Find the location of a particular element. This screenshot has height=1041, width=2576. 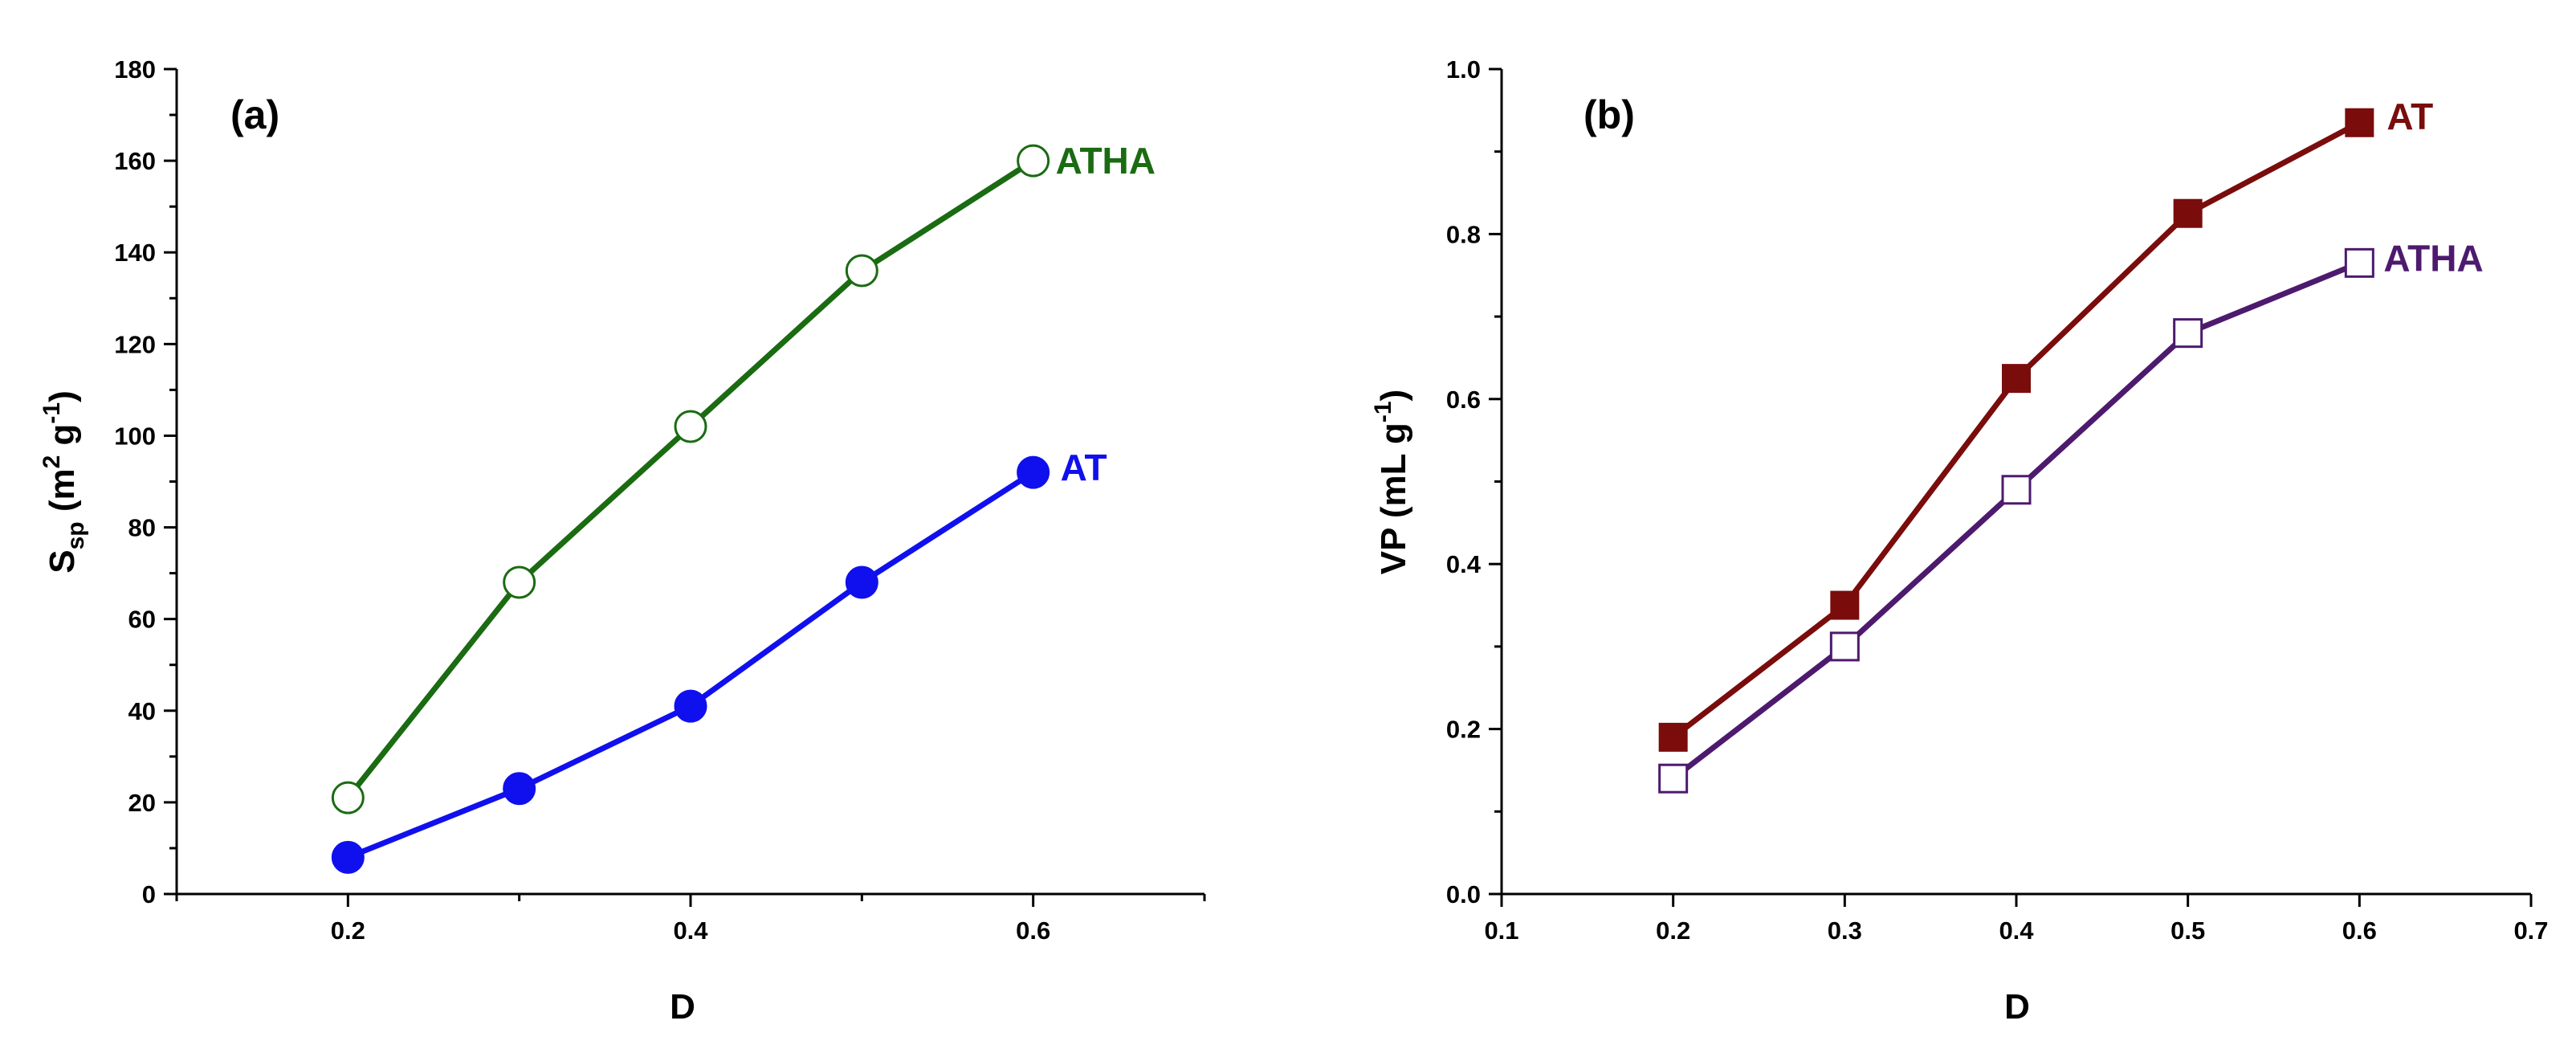

y-tick-label: 0.2 is located at coordinates (1463, 730).